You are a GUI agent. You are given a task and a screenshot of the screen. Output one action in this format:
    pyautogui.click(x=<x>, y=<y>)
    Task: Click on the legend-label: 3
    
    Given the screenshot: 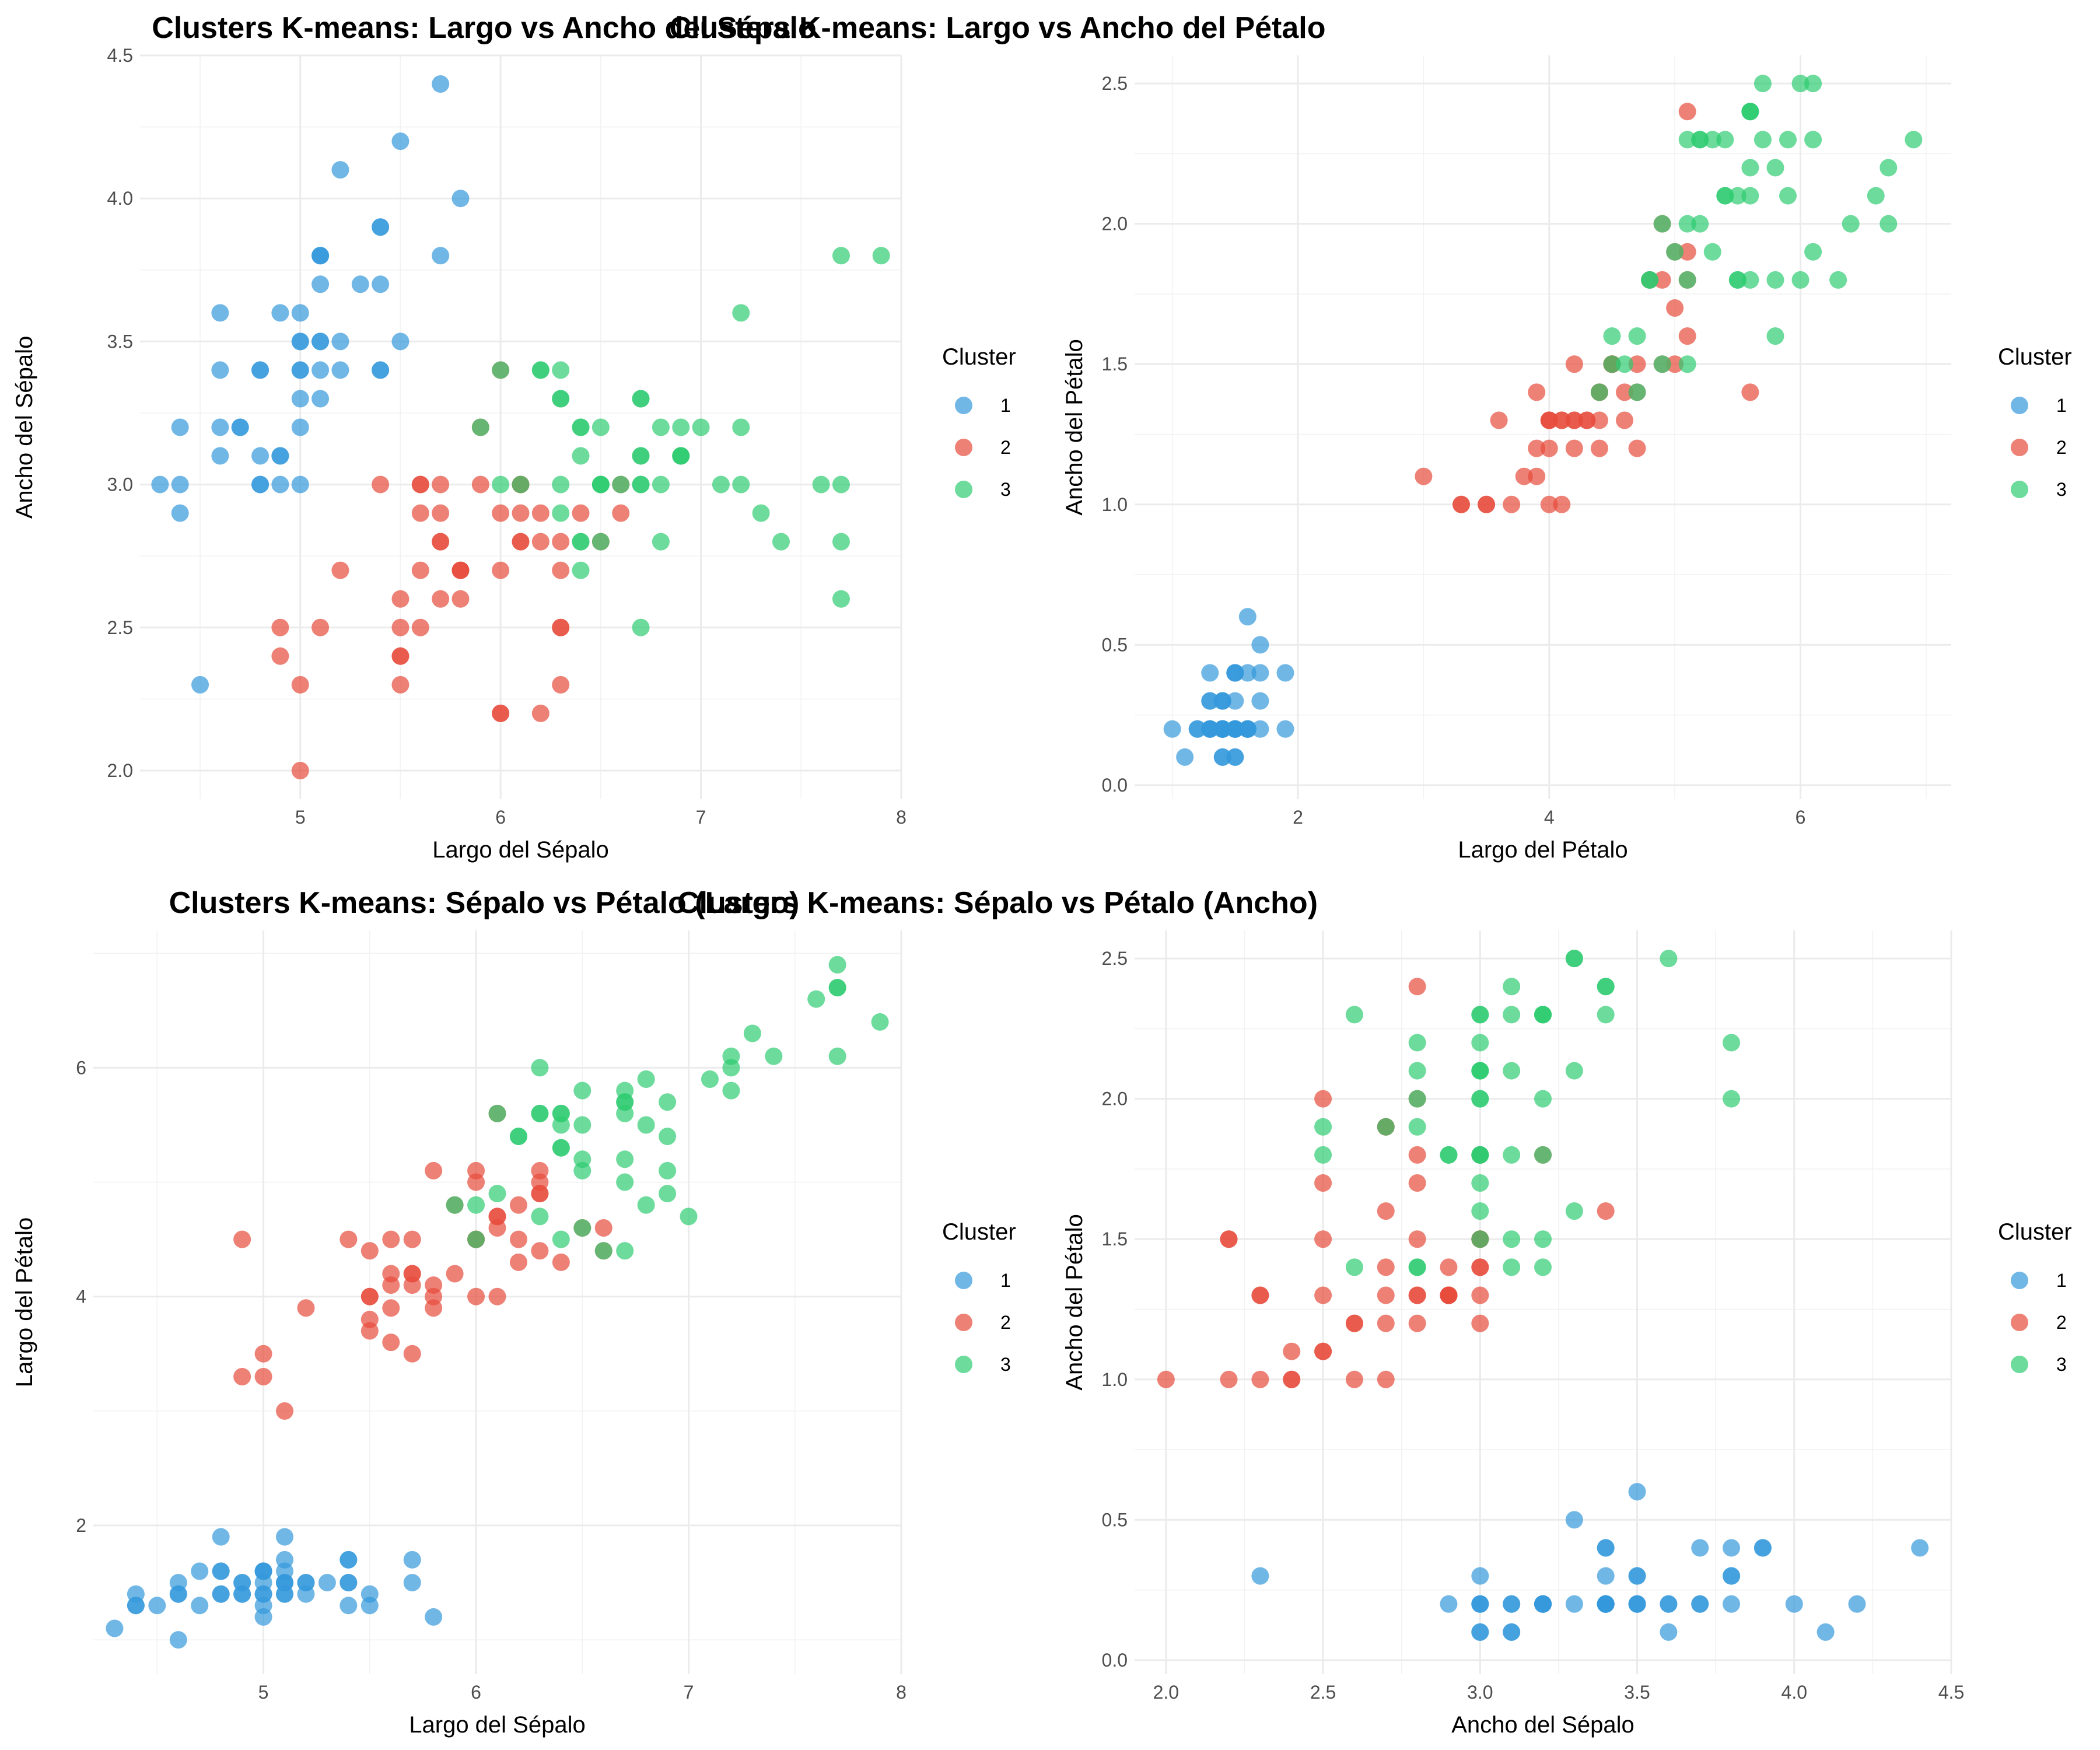 What is the action you would take?
    pyautogui.click(x=2061, y=489)
    